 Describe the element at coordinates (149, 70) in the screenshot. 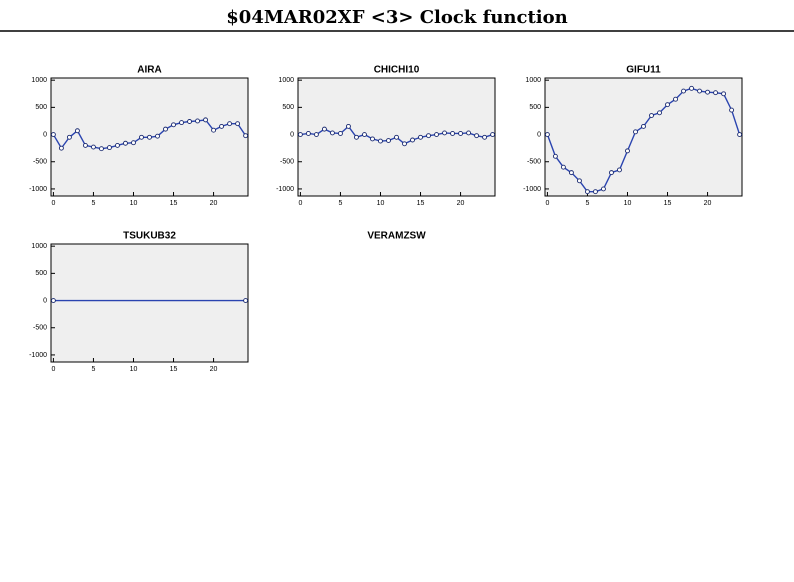

I see `panel-title: AIRA` at that location.